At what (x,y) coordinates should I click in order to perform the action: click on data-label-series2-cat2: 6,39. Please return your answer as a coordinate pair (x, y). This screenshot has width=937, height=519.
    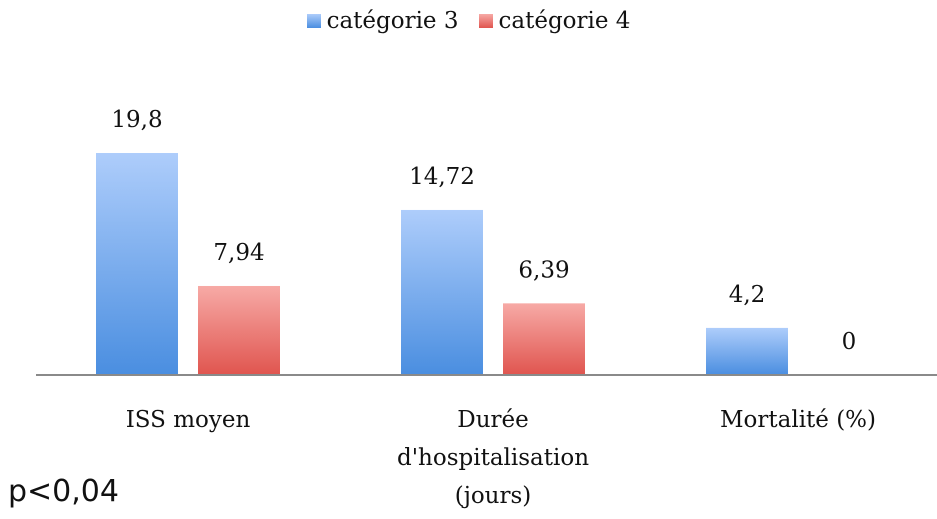
    Looking at the image, I should click on (543, 270).